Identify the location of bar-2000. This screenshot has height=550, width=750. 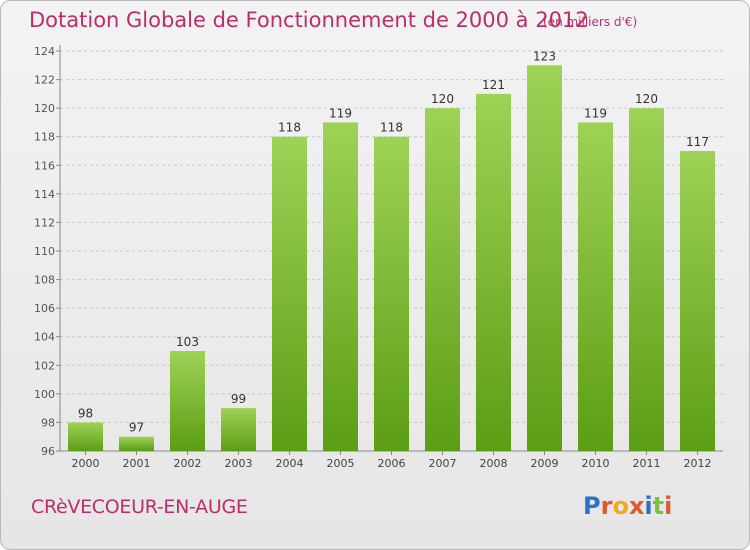
(85, 436).